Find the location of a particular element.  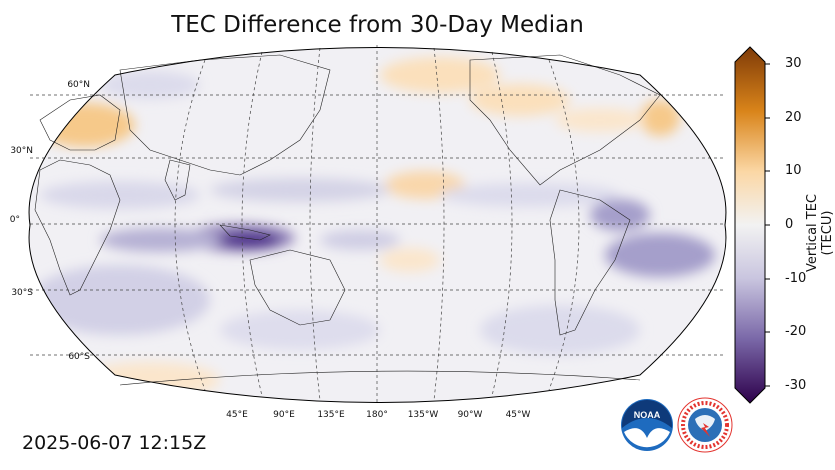

lon-label-45w: 45°W is located at coordinates (518, 415).